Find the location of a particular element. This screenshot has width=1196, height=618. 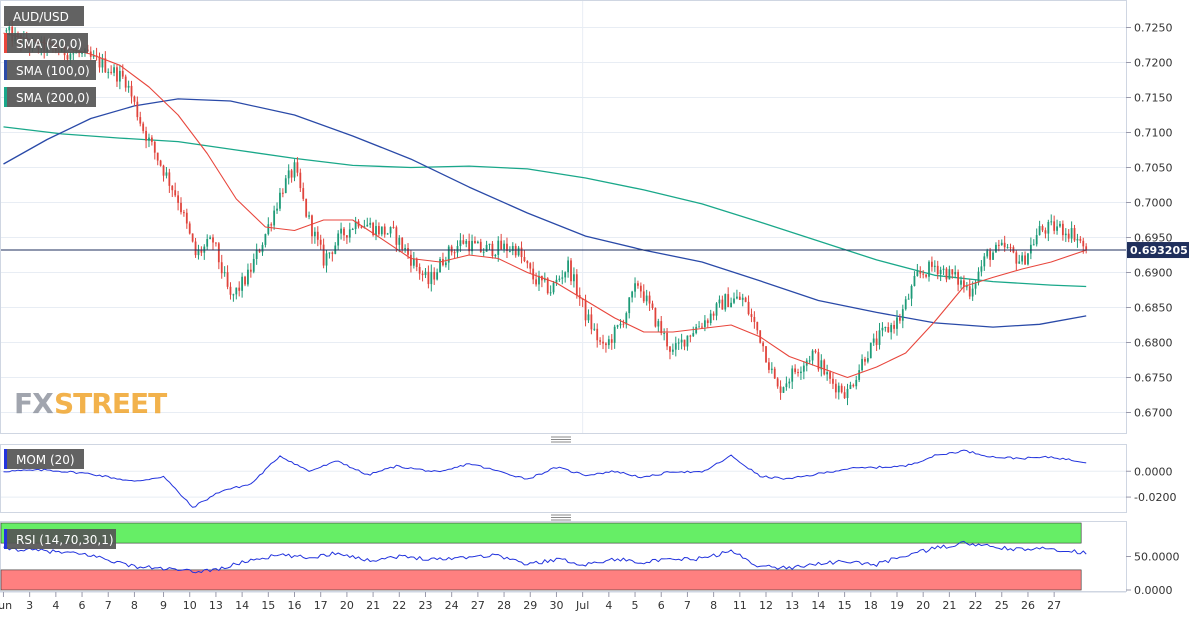

x-tick-label: 22 is located at coordinates (976, 605).